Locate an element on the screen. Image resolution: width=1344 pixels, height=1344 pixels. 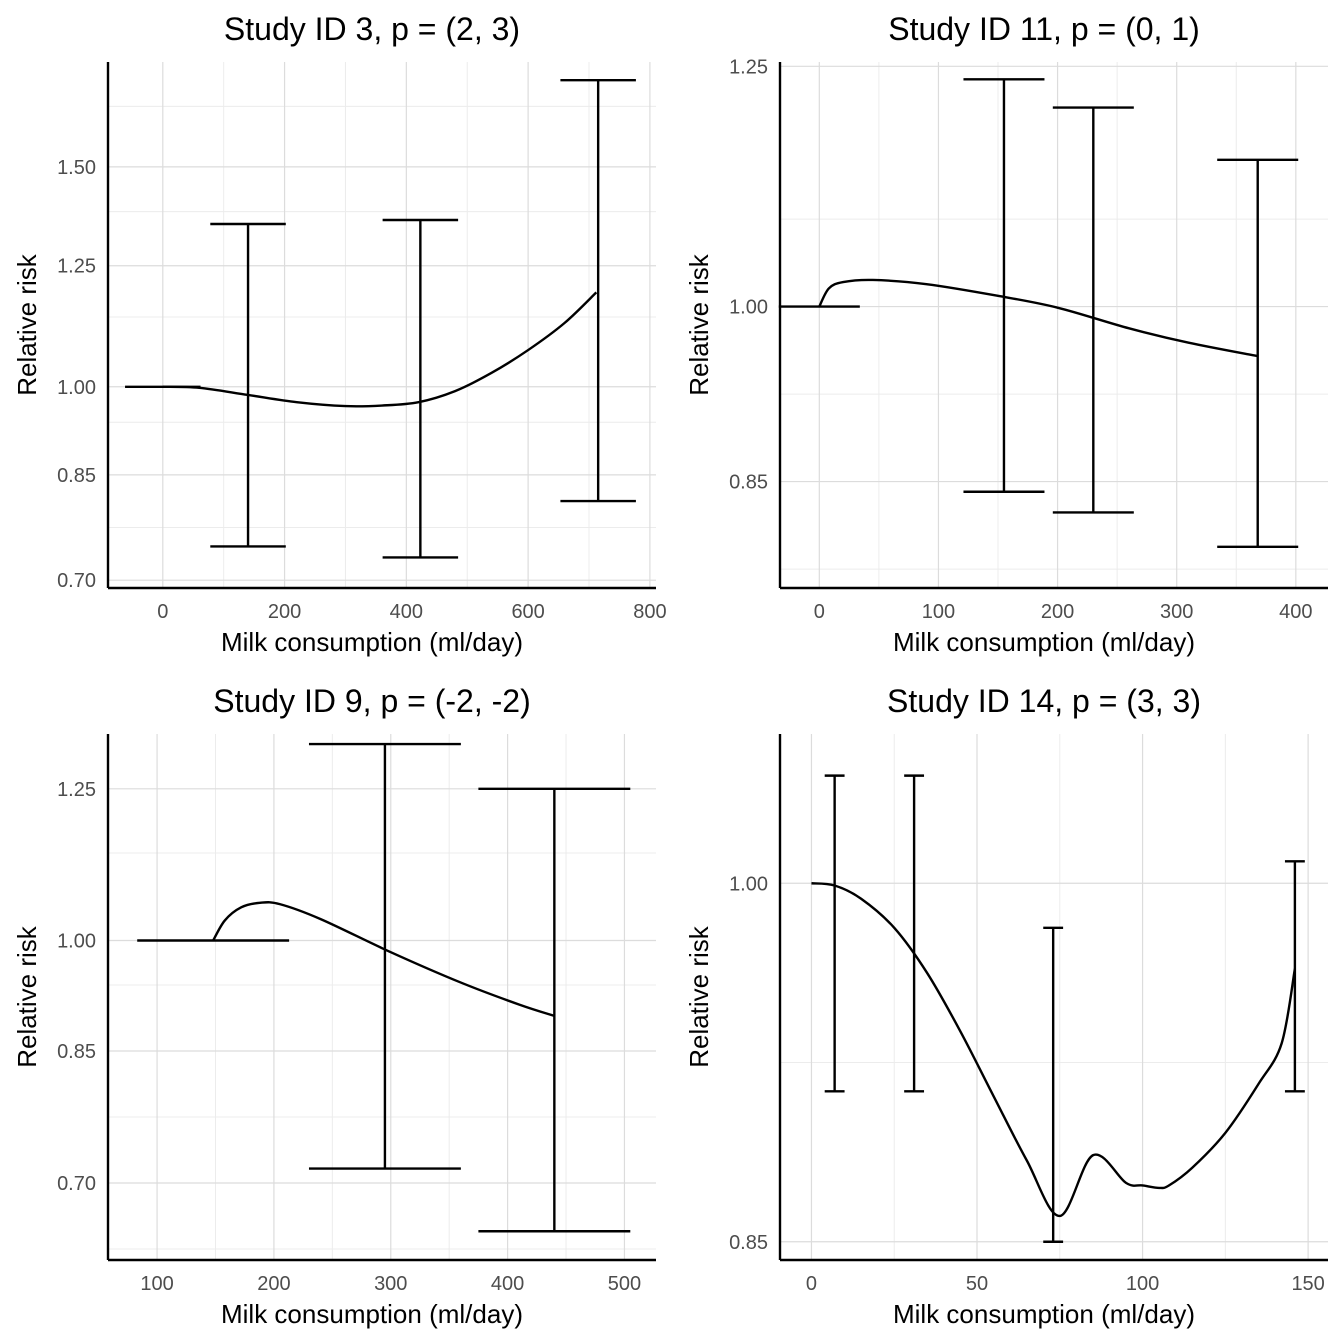
x-tick-label: 500 is located at coordinates (624, 1284).